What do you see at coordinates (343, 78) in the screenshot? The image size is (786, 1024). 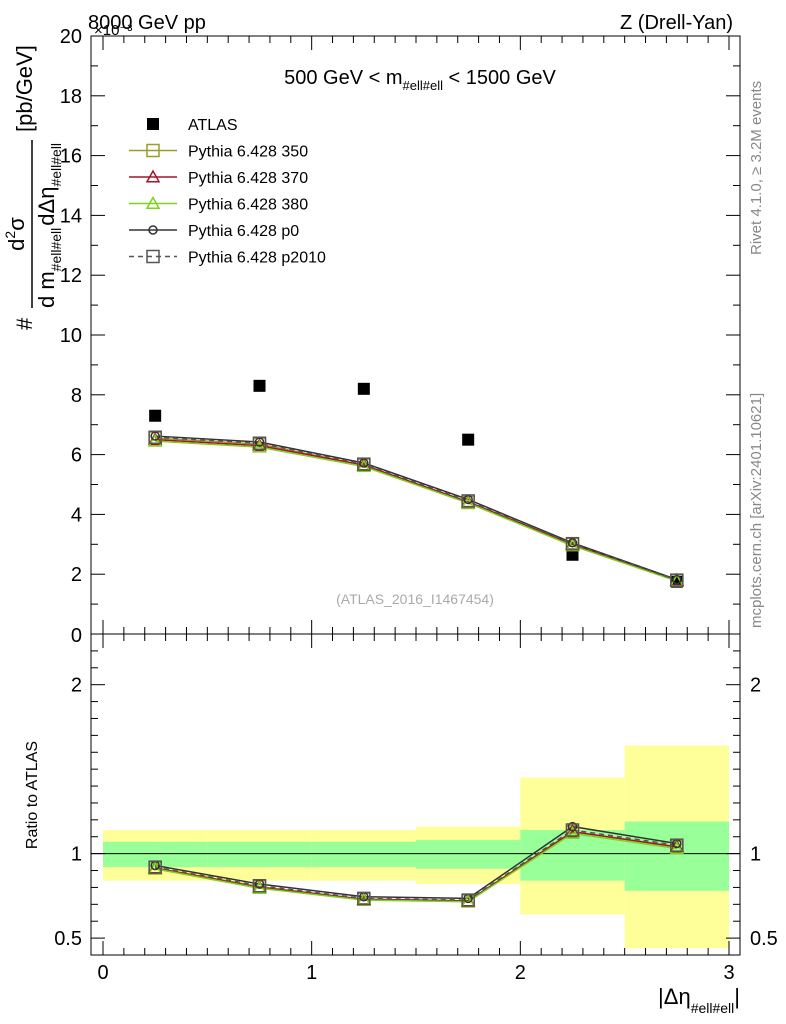 I see `title-pre: 500 GeV < m` at bounding box center [343, 78].